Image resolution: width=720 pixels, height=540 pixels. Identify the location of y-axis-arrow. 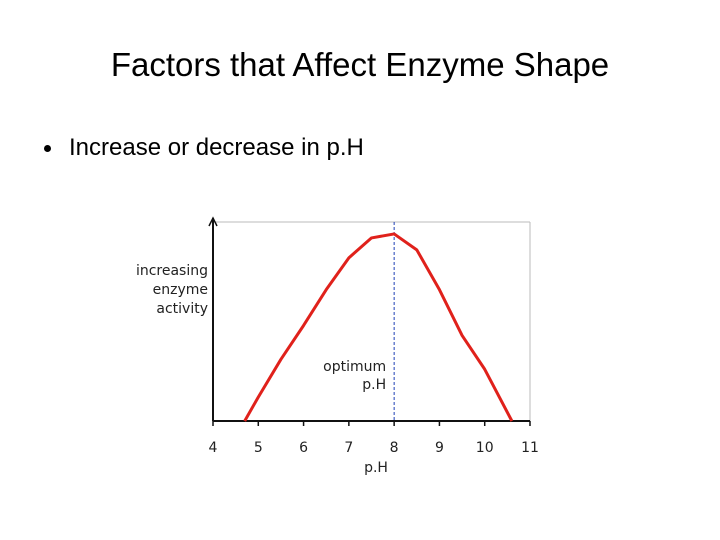
(213, 221).